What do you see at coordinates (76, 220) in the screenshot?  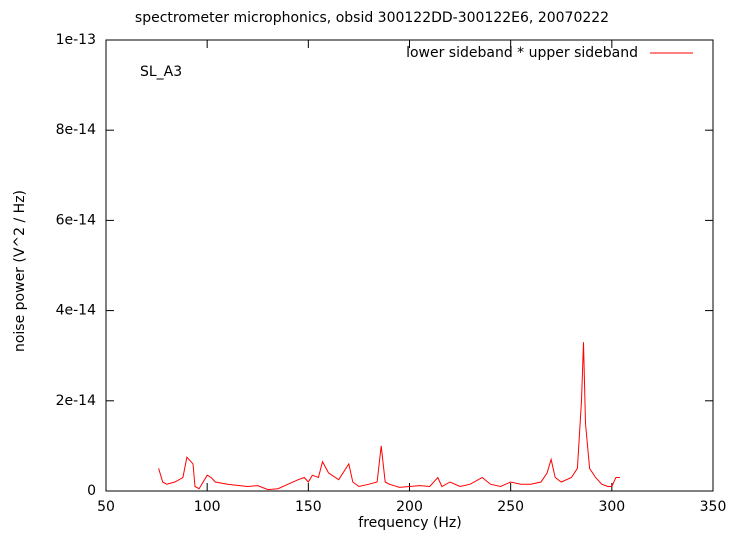 I see `y-tick-label: 6e-14` at bounding box center [76, 220].